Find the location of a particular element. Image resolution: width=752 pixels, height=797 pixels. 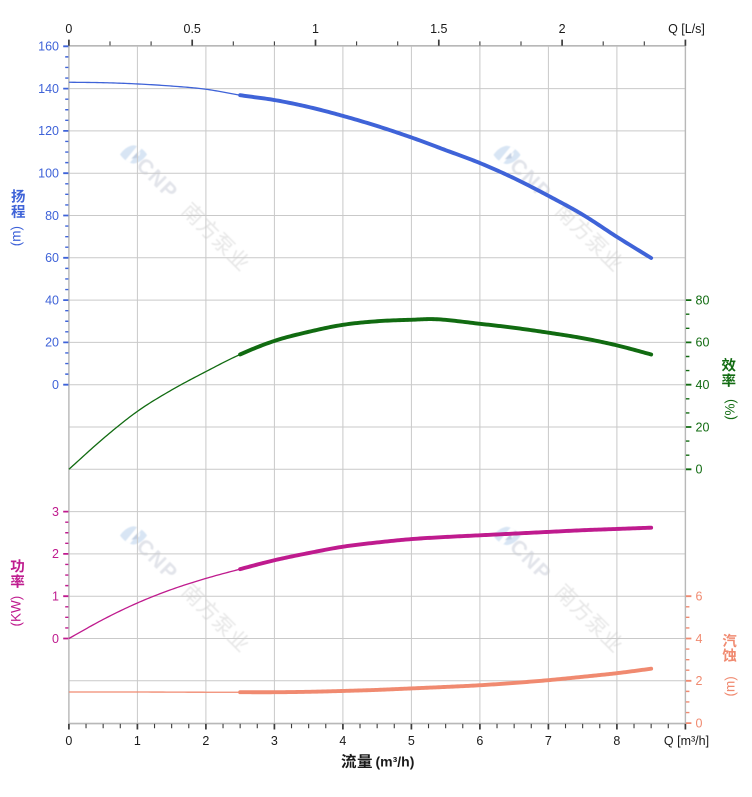

svg-text: 100 is located at coordinates (48, 174).